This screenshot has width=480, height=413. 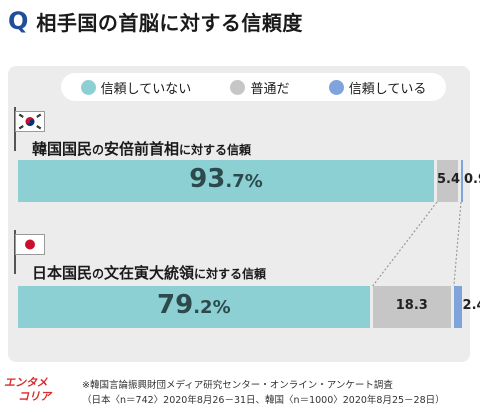 I want to click on legend-item-distrust: 信頼していない, so click(x=136, y=87).